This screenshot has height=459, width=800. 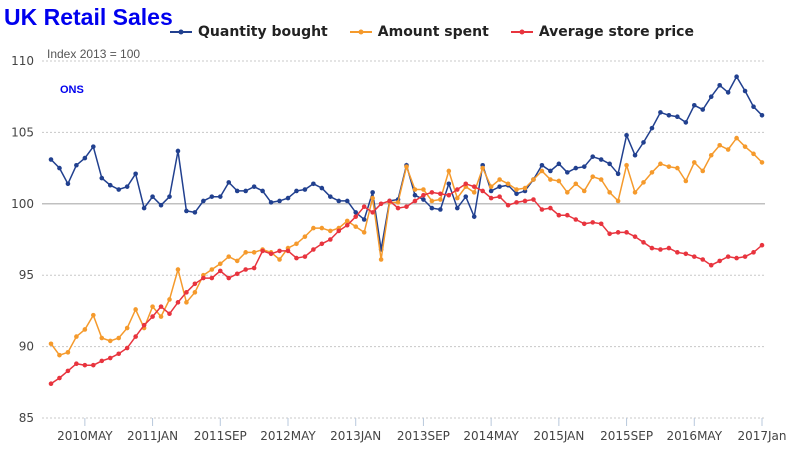 I want to click on y-tick-label: 100, so click(x=22, y=204).